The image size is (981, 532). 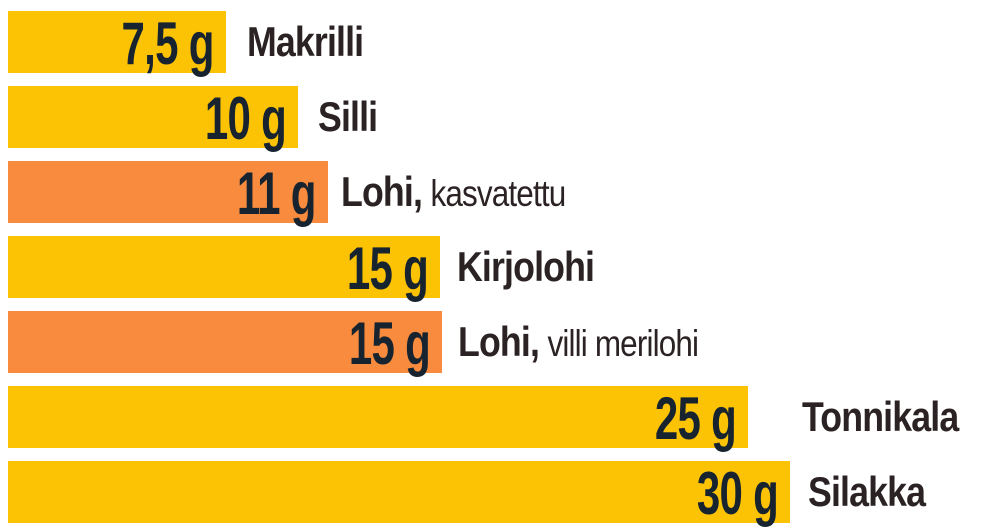 I want to click on bar: 25 g, so click(x=378, y=417).